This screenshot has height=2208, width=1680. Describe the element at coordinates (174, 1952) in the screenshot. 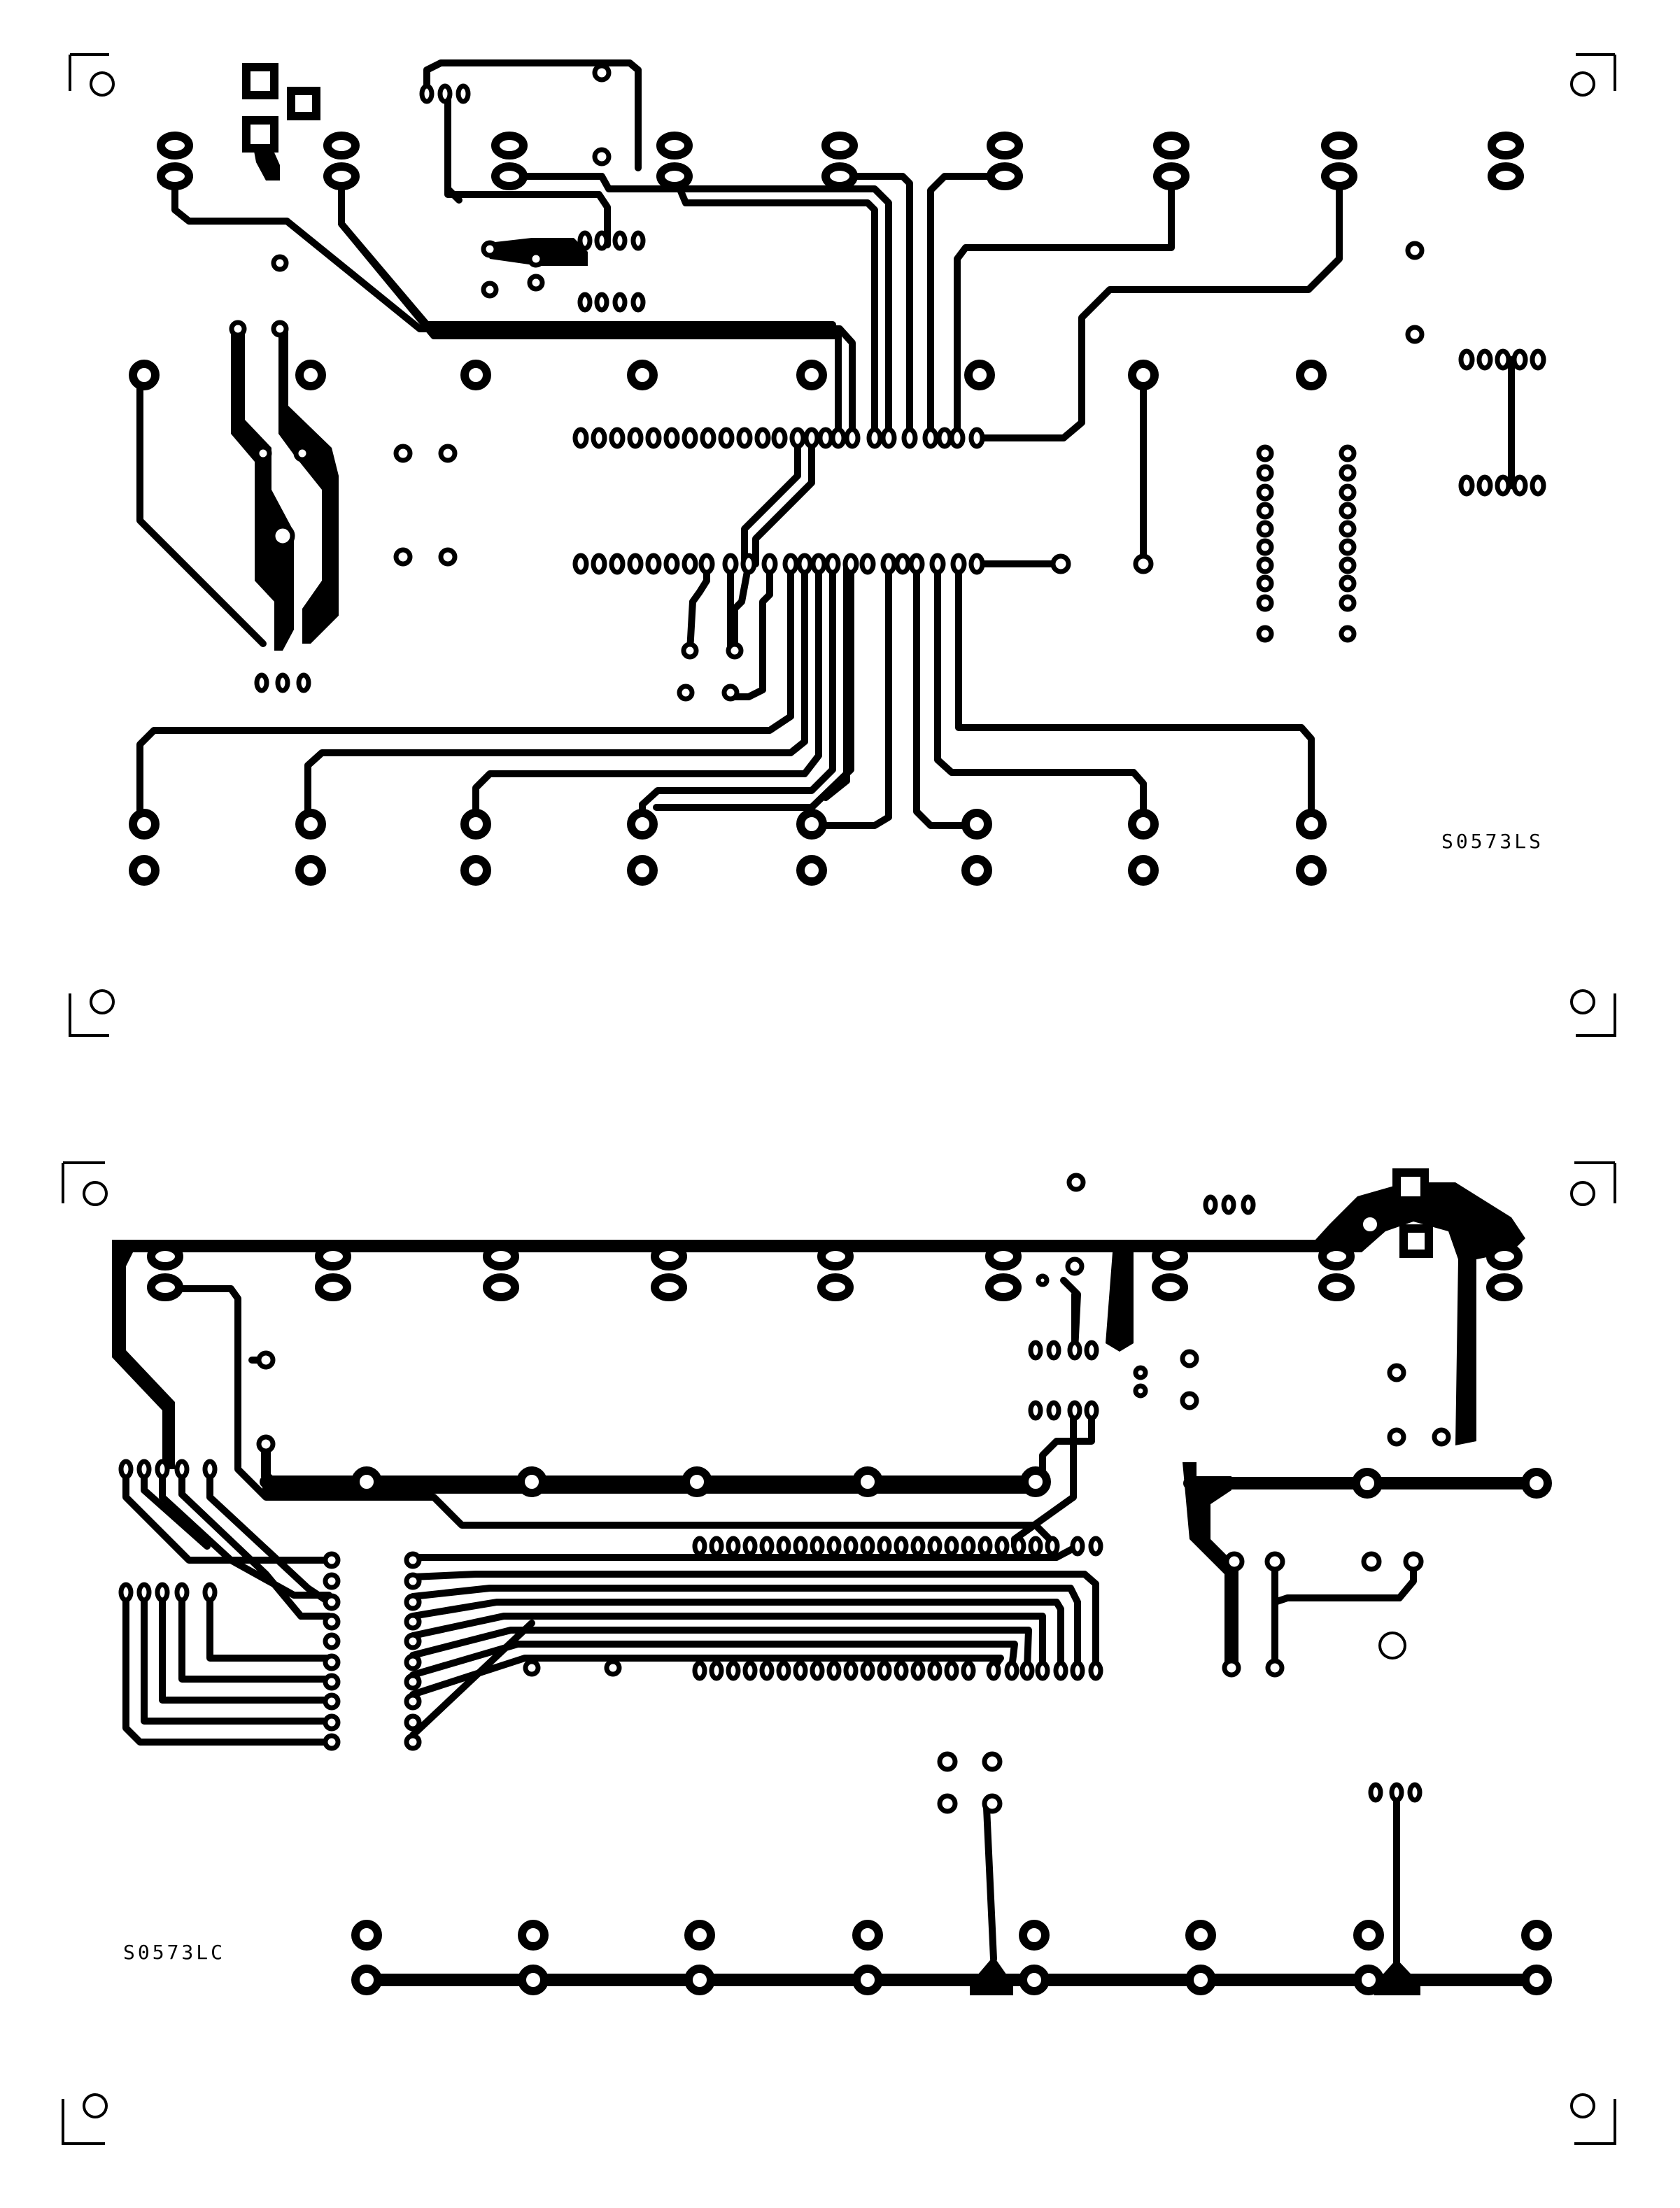

I see `bottom-layer-label: S0573LC` at that location.